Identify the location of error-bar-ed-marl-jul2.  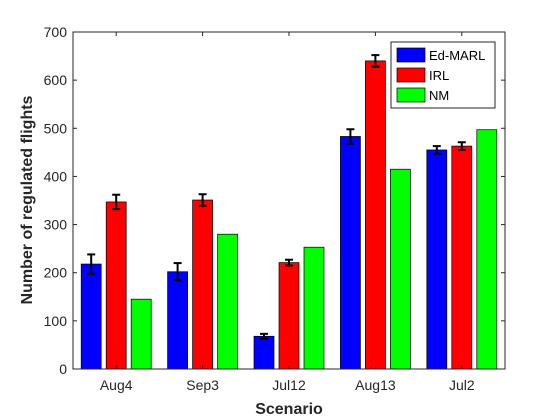
(436, 150).